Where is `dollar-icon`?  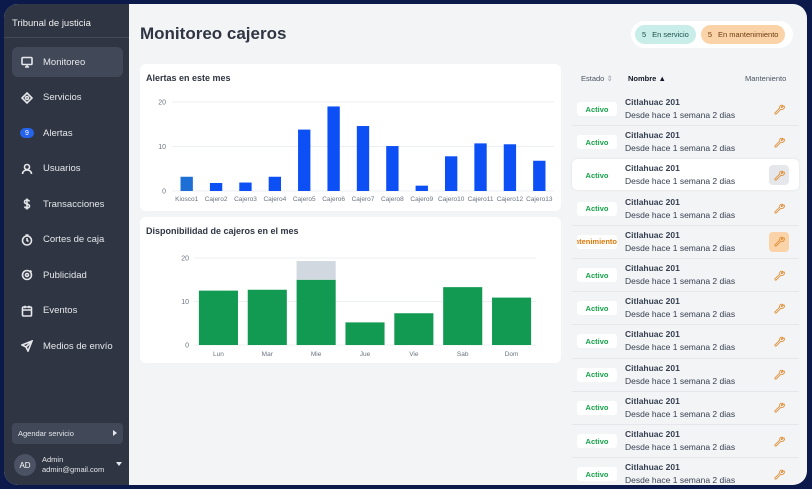 dollar-icon is located at coordinates (27, 204).